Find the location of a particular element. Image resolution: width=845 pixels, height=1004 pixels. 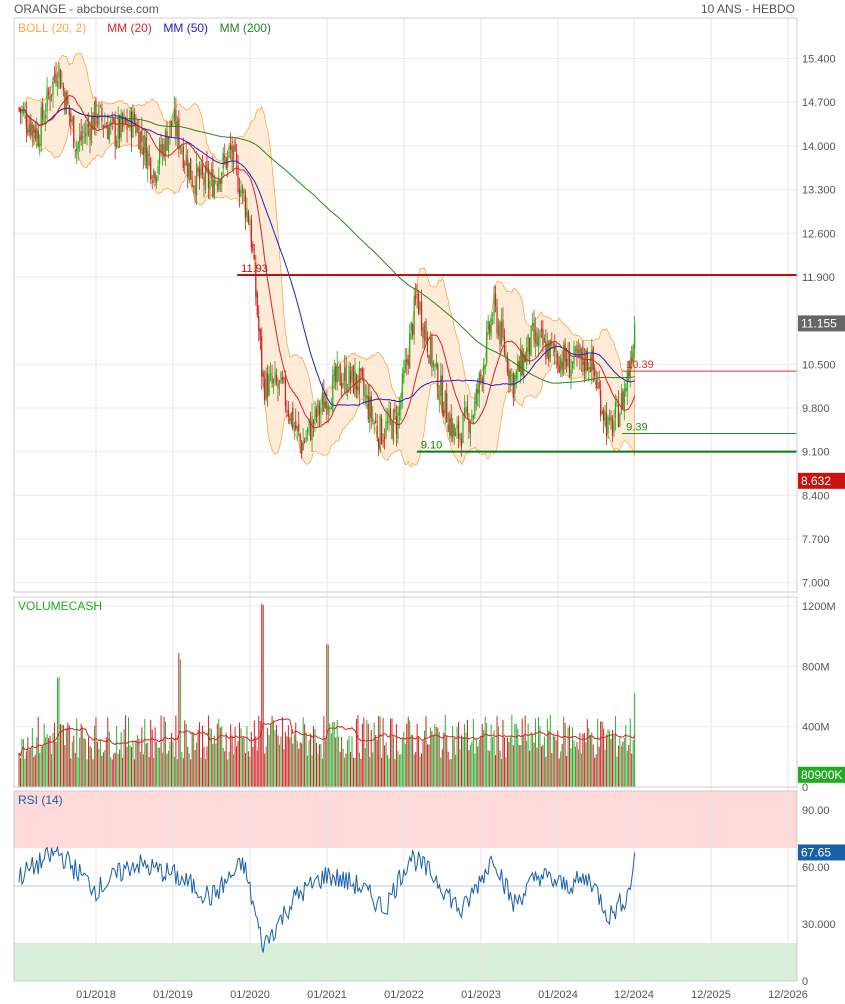

price-tick-label: 9.800 is located at coordinates (816, 409).